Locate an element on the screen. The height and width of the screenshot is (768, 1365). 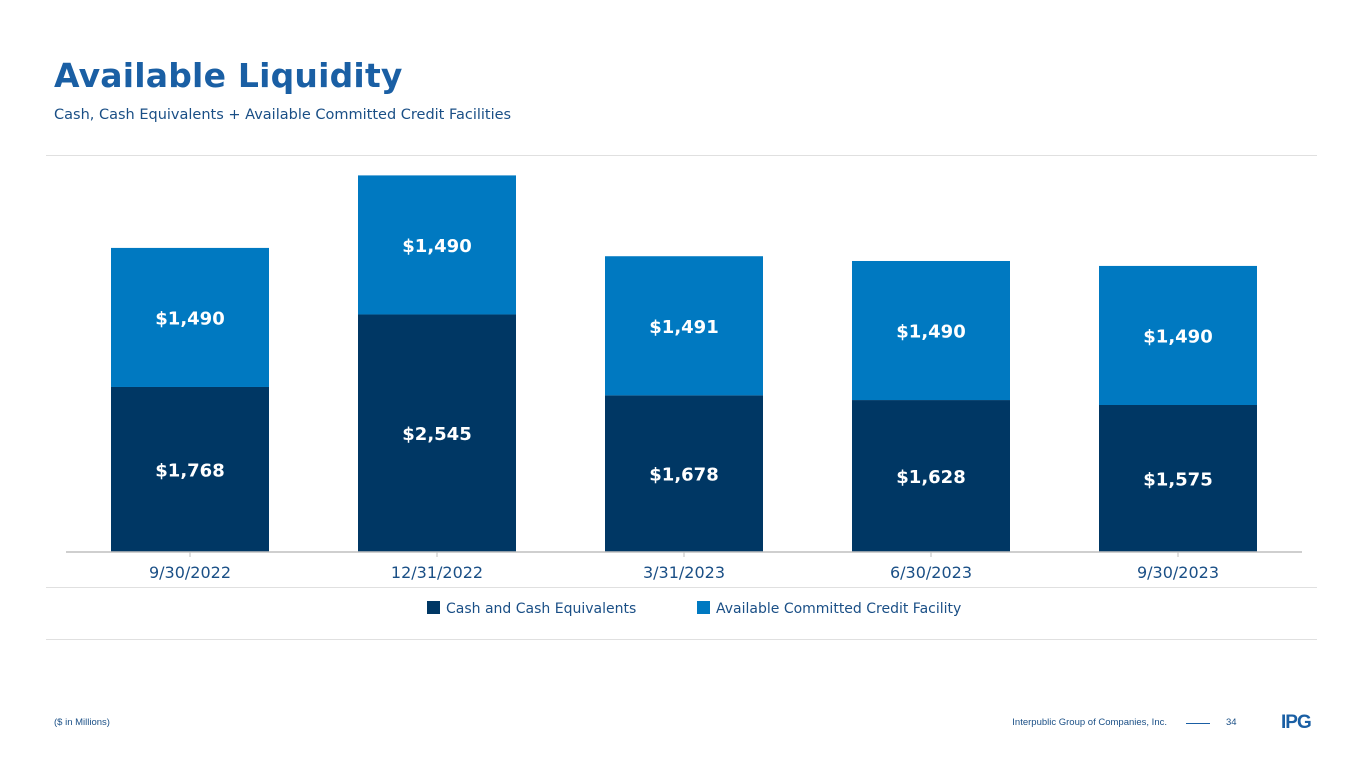
x-tick-label-1: 12/31/2022 is located at coordinates (437, 572).